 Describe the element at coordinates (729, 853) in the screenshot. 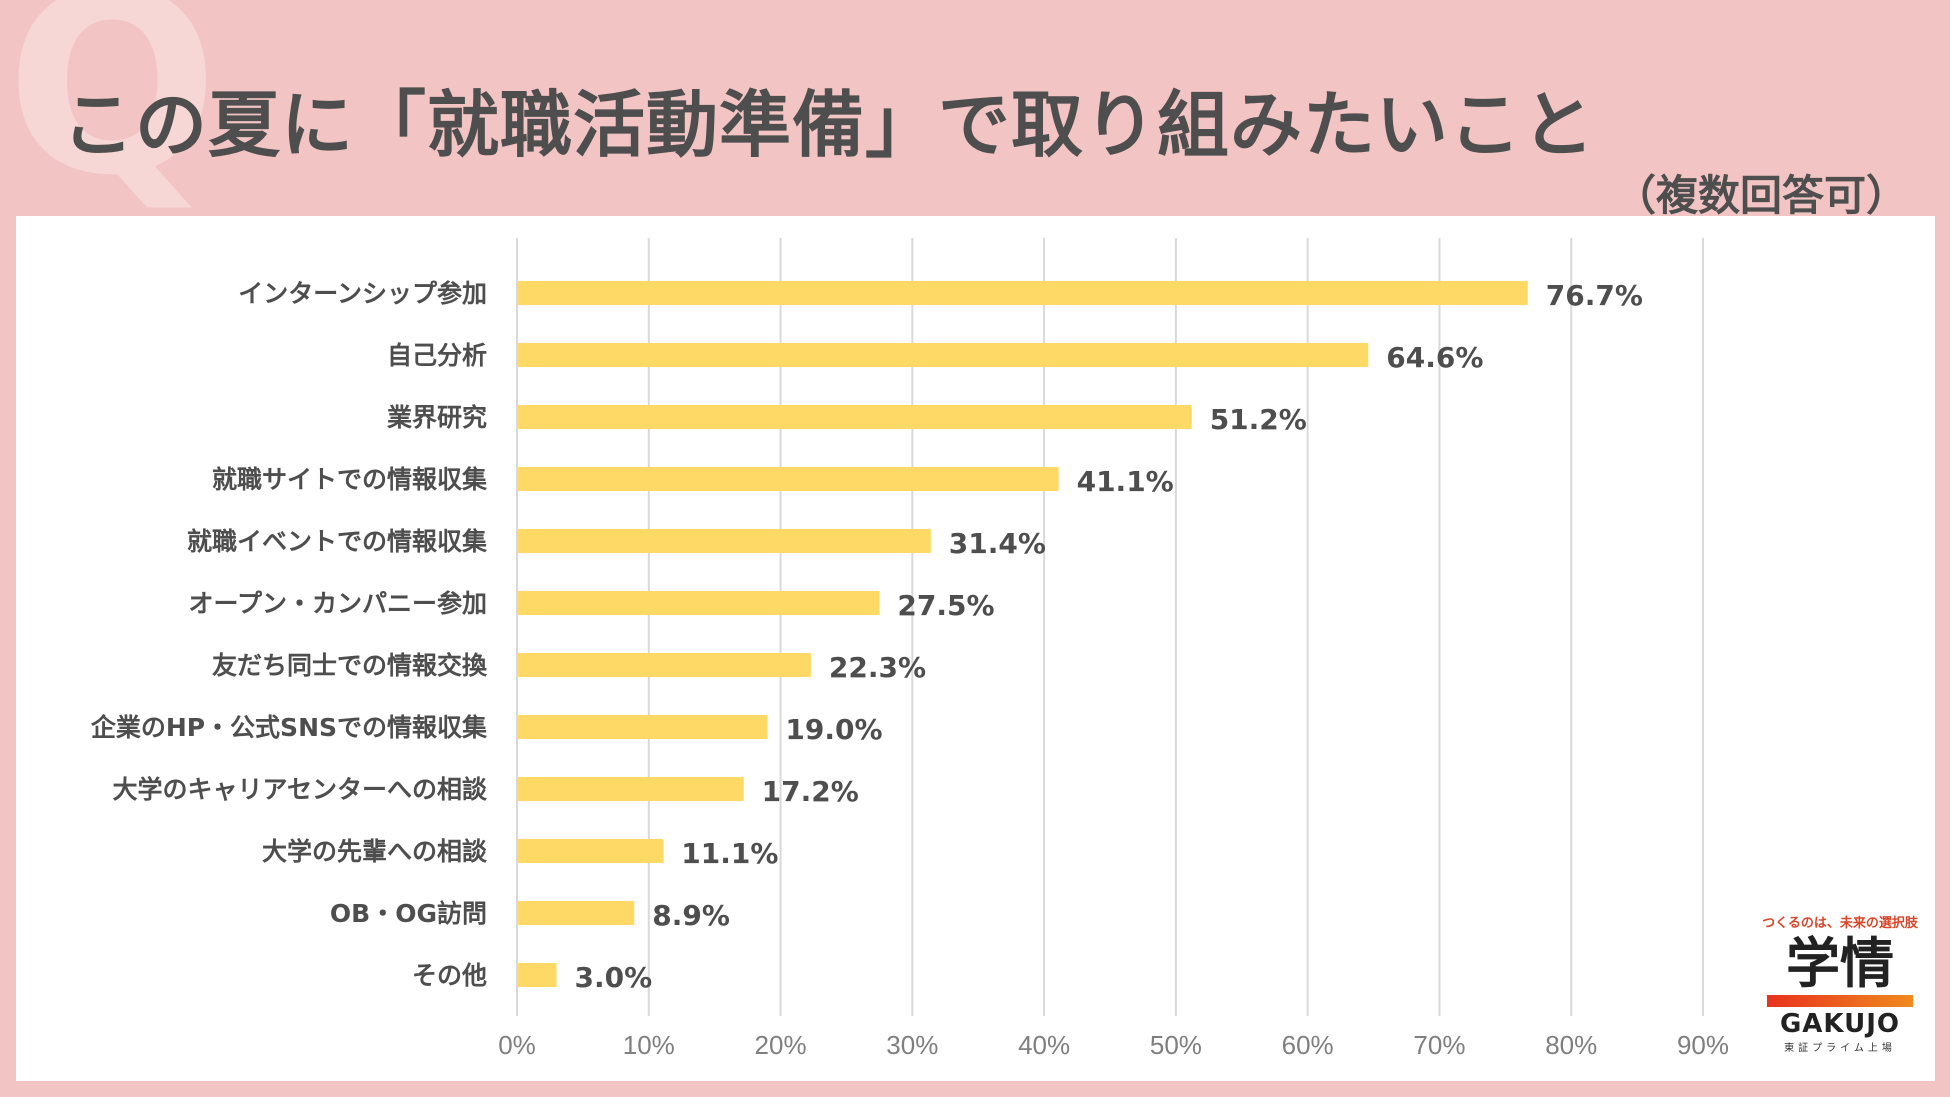

I see `value-label: 11.1%` at that location.